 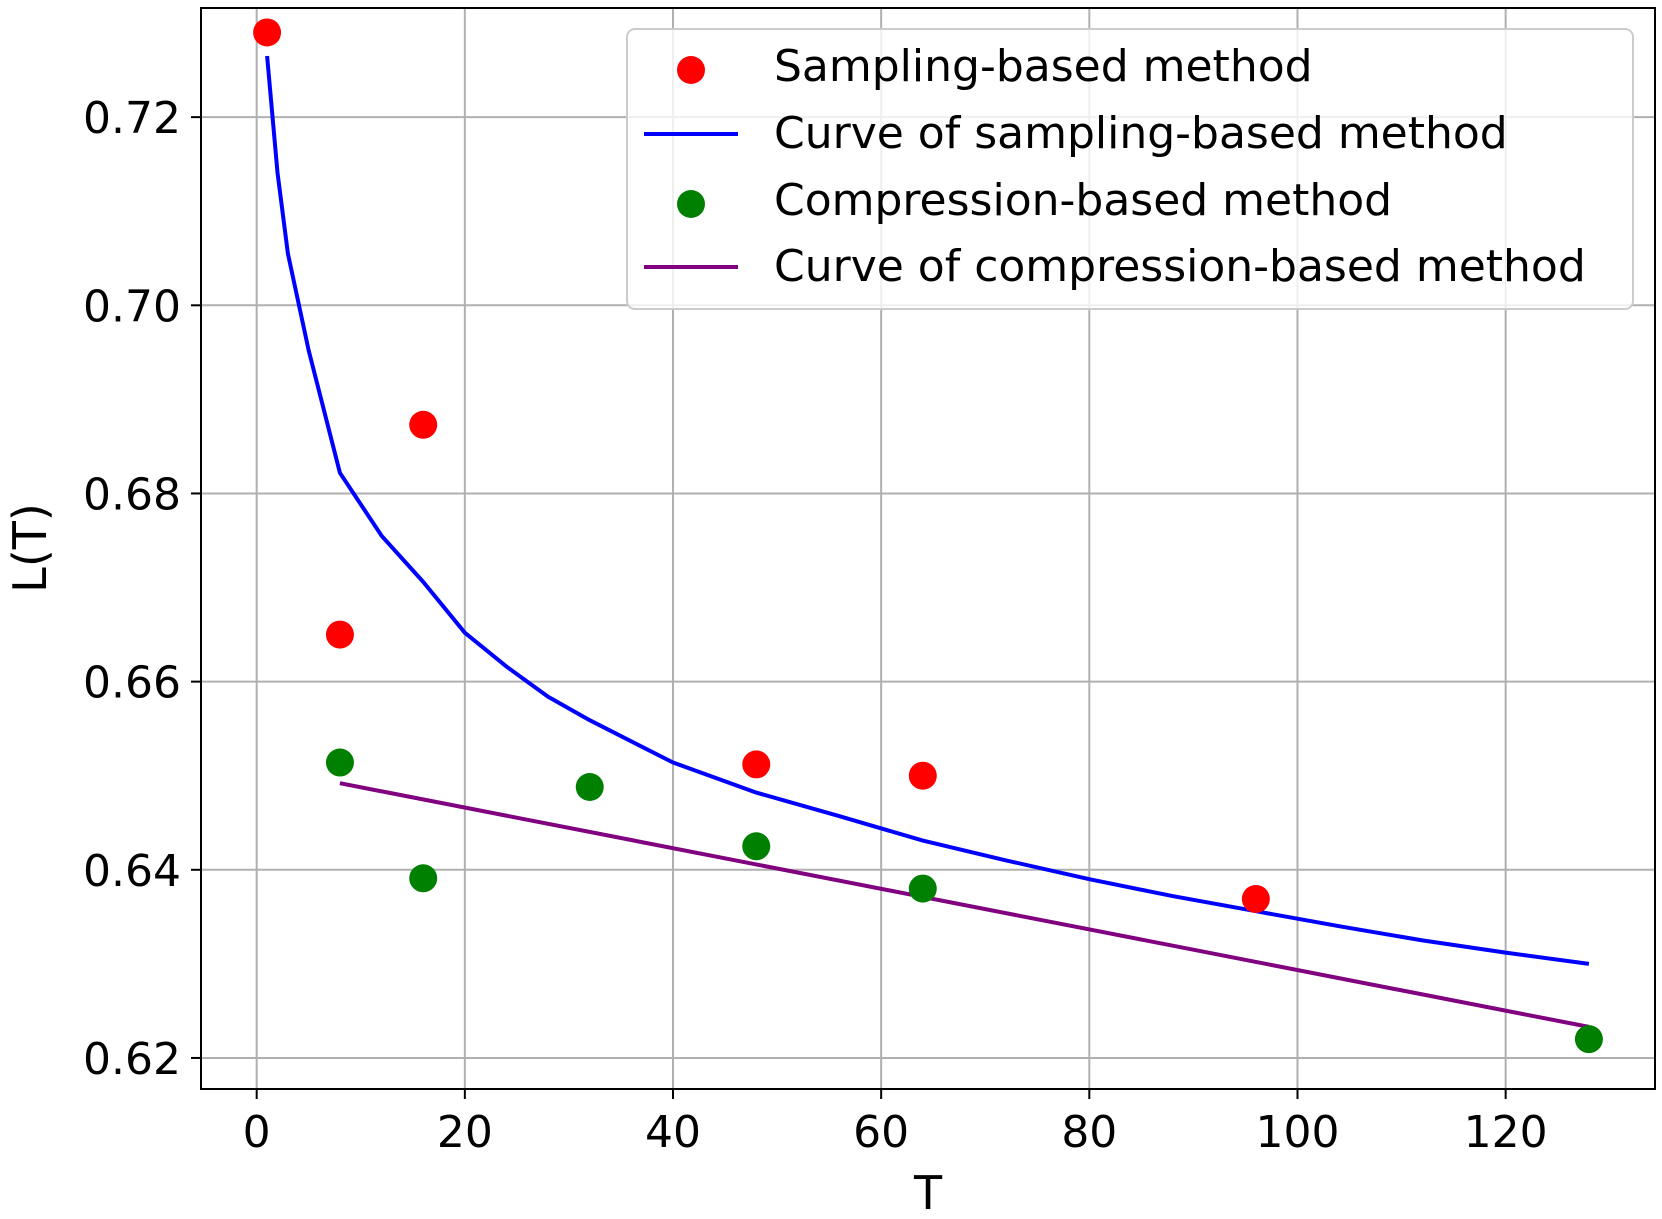 I want to click on legend-label-compression-points: Compression-based method, so click(x=1083, y=200).